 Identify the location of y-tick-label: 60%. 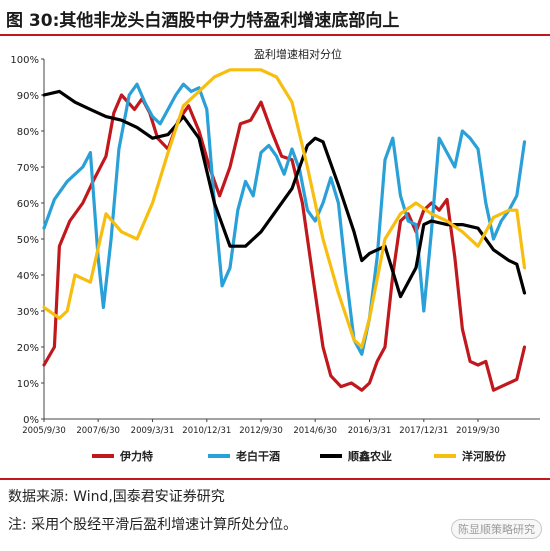
(28, 204).